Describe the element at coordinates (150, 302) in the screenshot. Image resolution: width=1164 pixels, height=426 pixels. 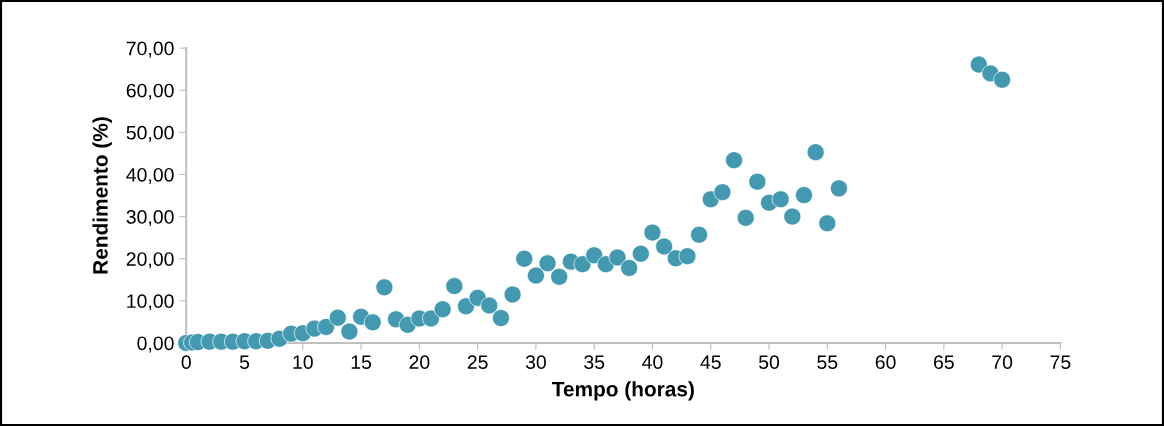
I see `y-tick-label: 10,00` at that location.